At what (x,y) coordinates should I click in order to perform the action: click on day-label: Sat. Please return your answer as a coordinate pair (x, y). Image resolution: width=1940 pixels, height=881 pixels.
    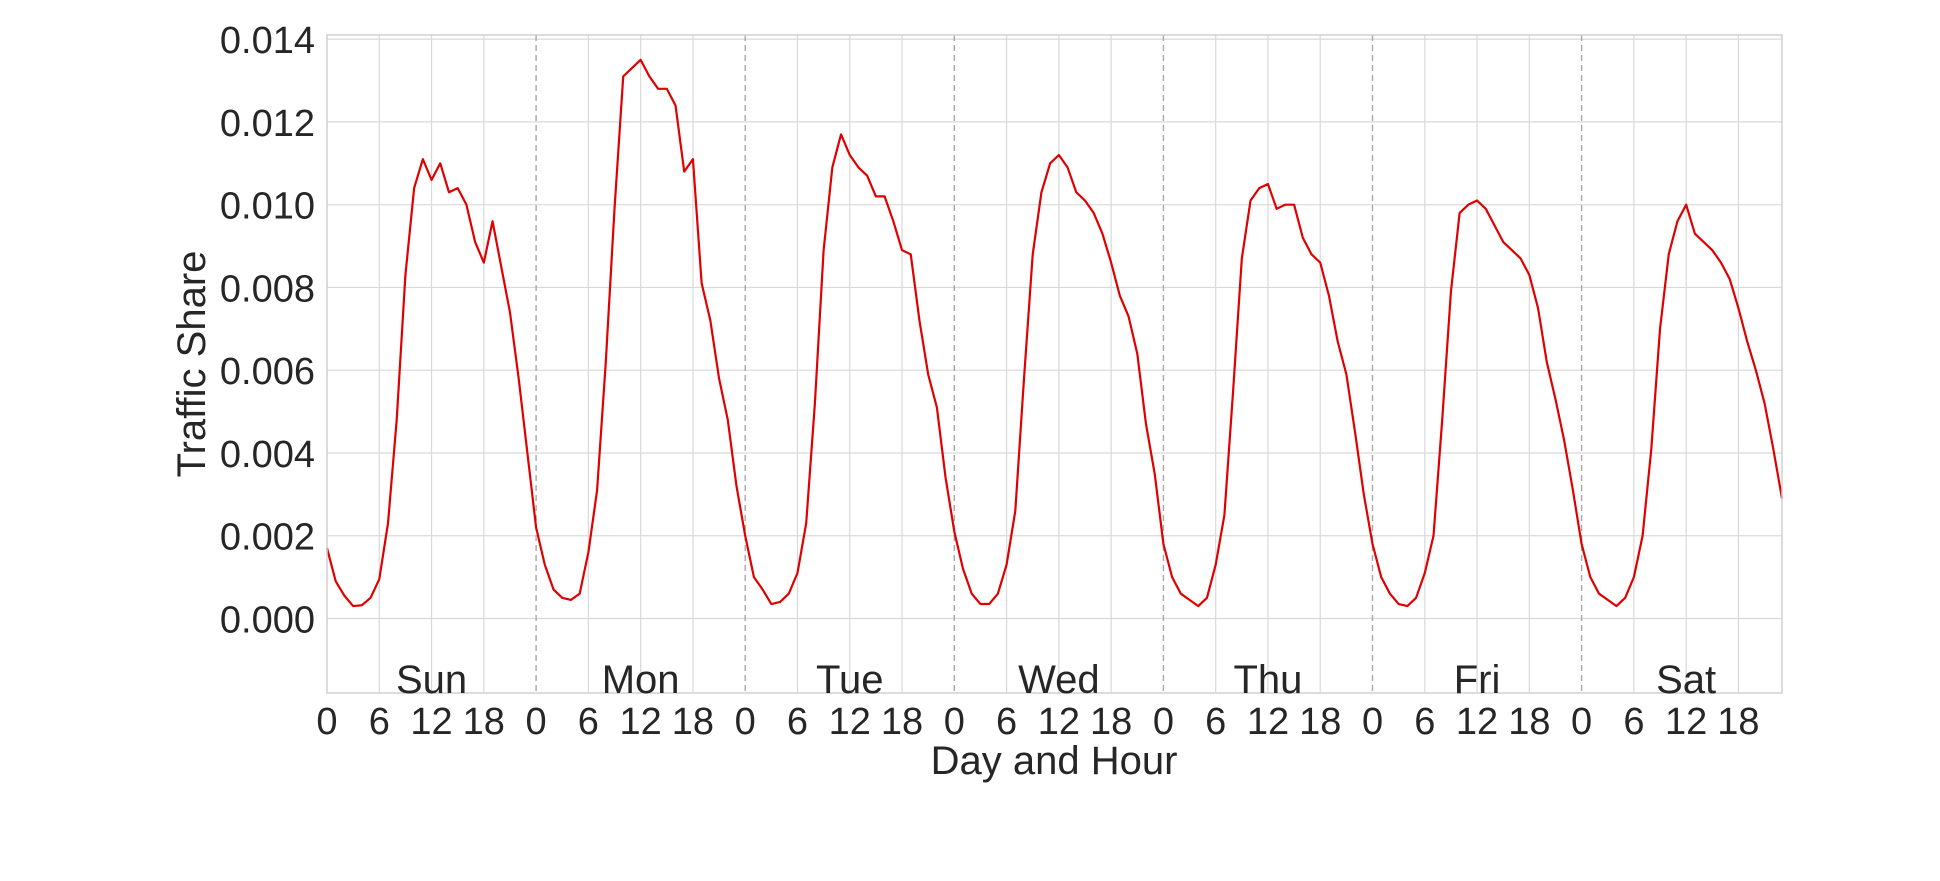
    Looking at the image, I should click on (1686, 680).